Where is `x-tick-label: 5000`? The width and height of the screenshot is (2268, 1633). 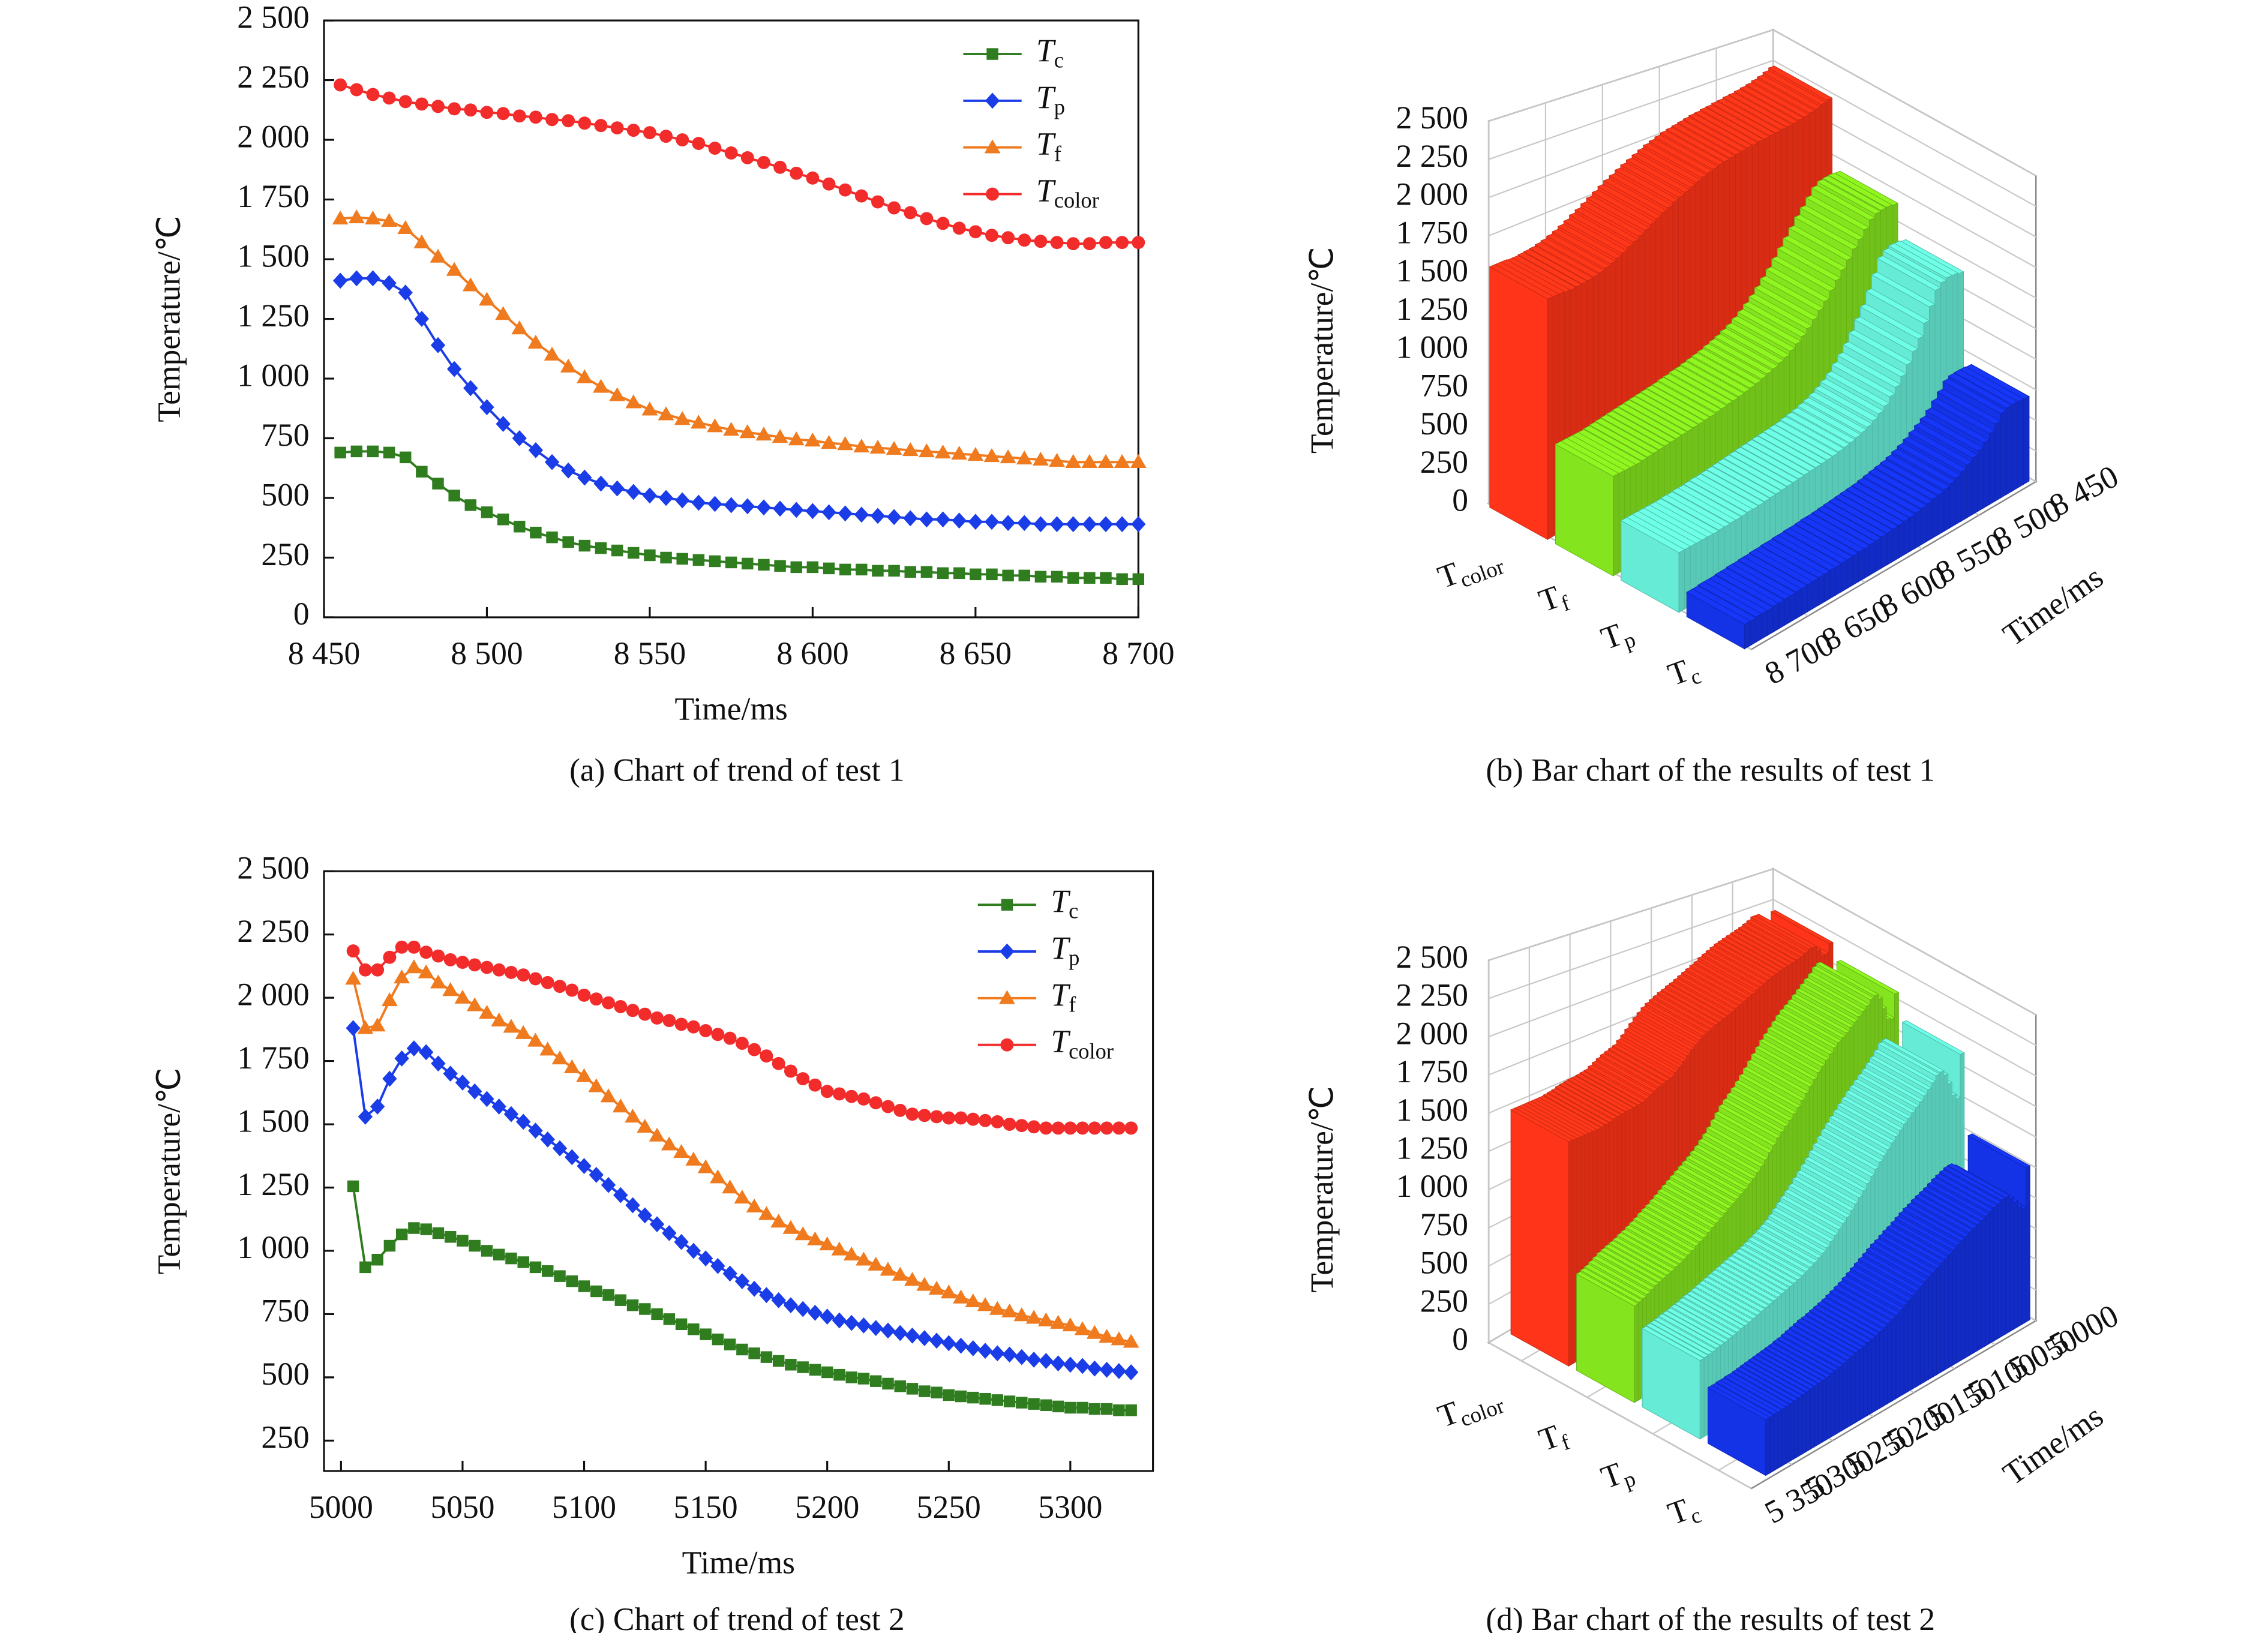
x-tick-label: 5000 is located at coordinates (341, 1507).